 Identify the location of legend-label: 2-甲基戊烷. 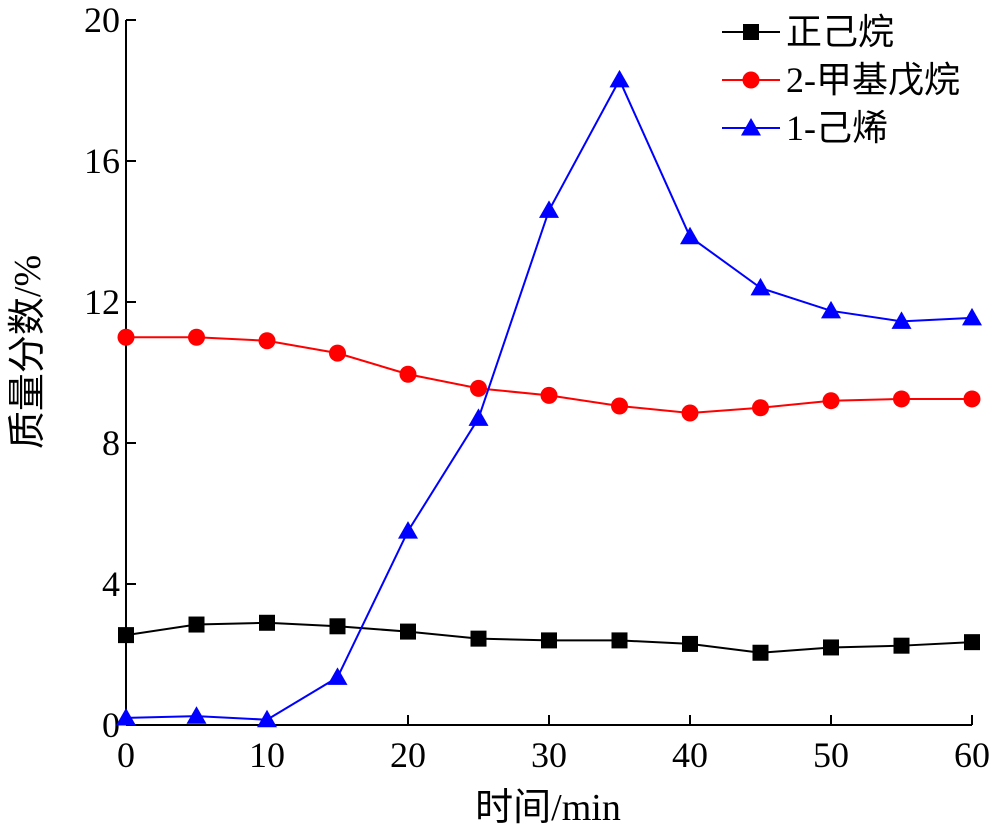
(873, 80).